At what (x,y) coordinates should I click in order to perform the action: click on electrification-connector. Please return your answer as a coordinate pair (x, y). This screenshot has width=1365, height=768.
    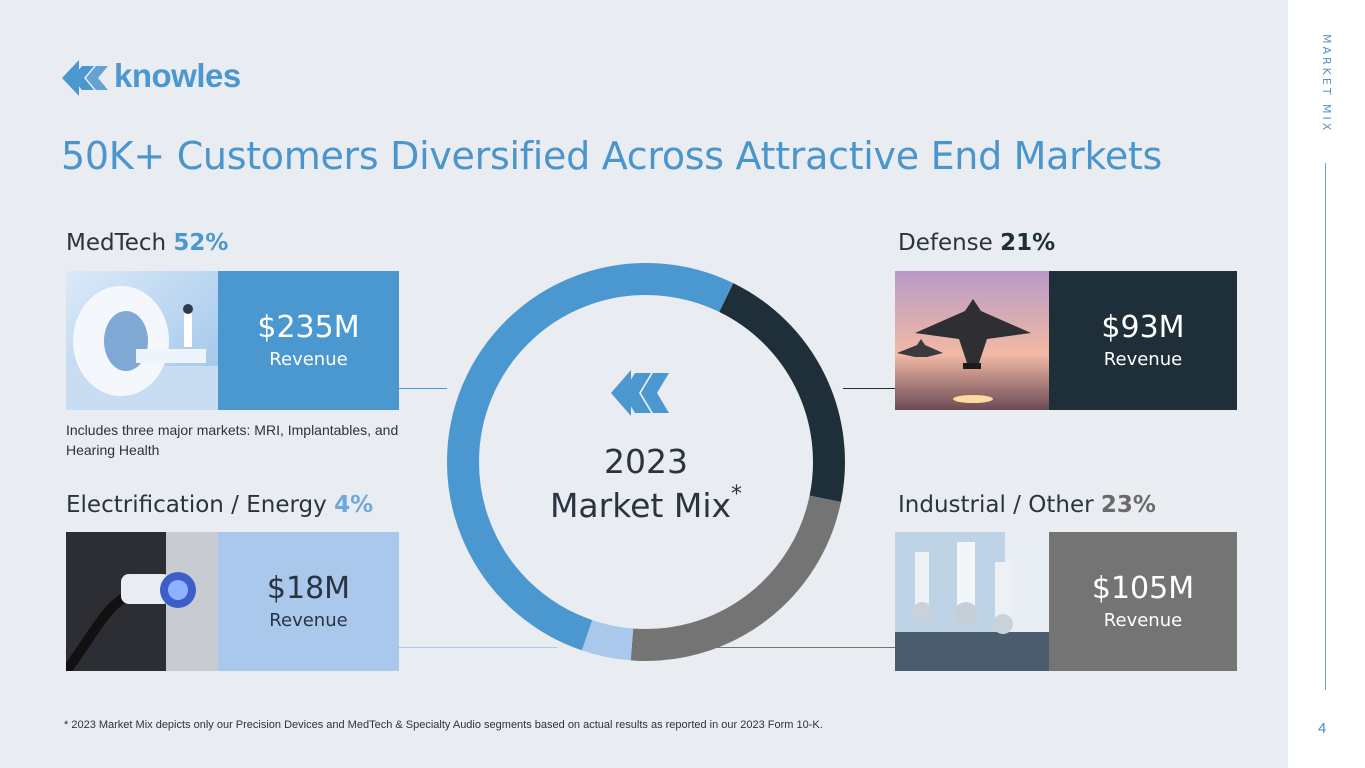
    Looking at the image, I should click on (477, 647).